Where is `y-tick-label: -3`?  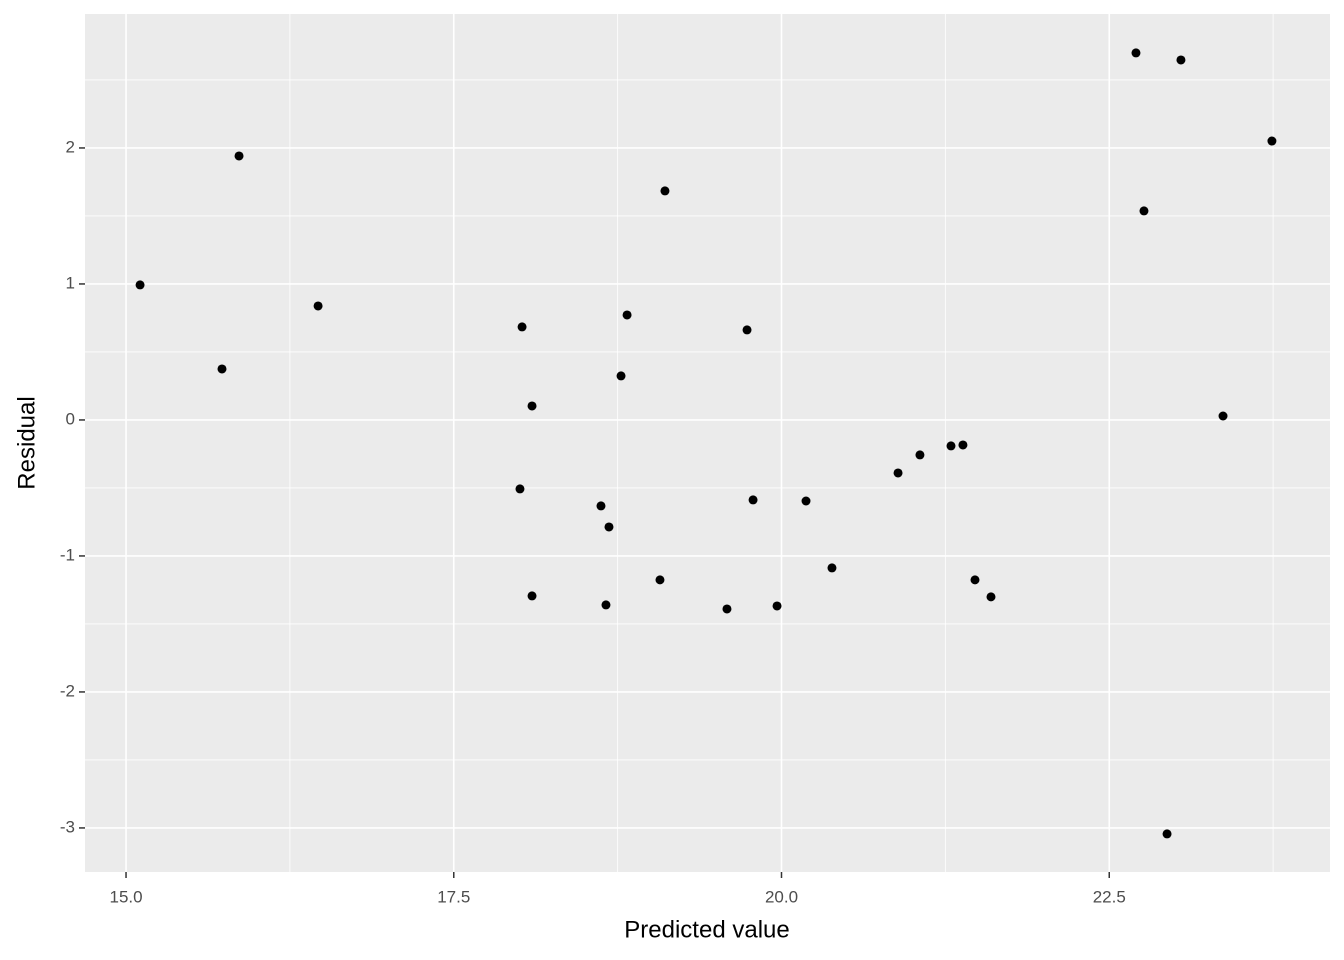 y-tick-label: -3 is located at coordinates (67, 826).